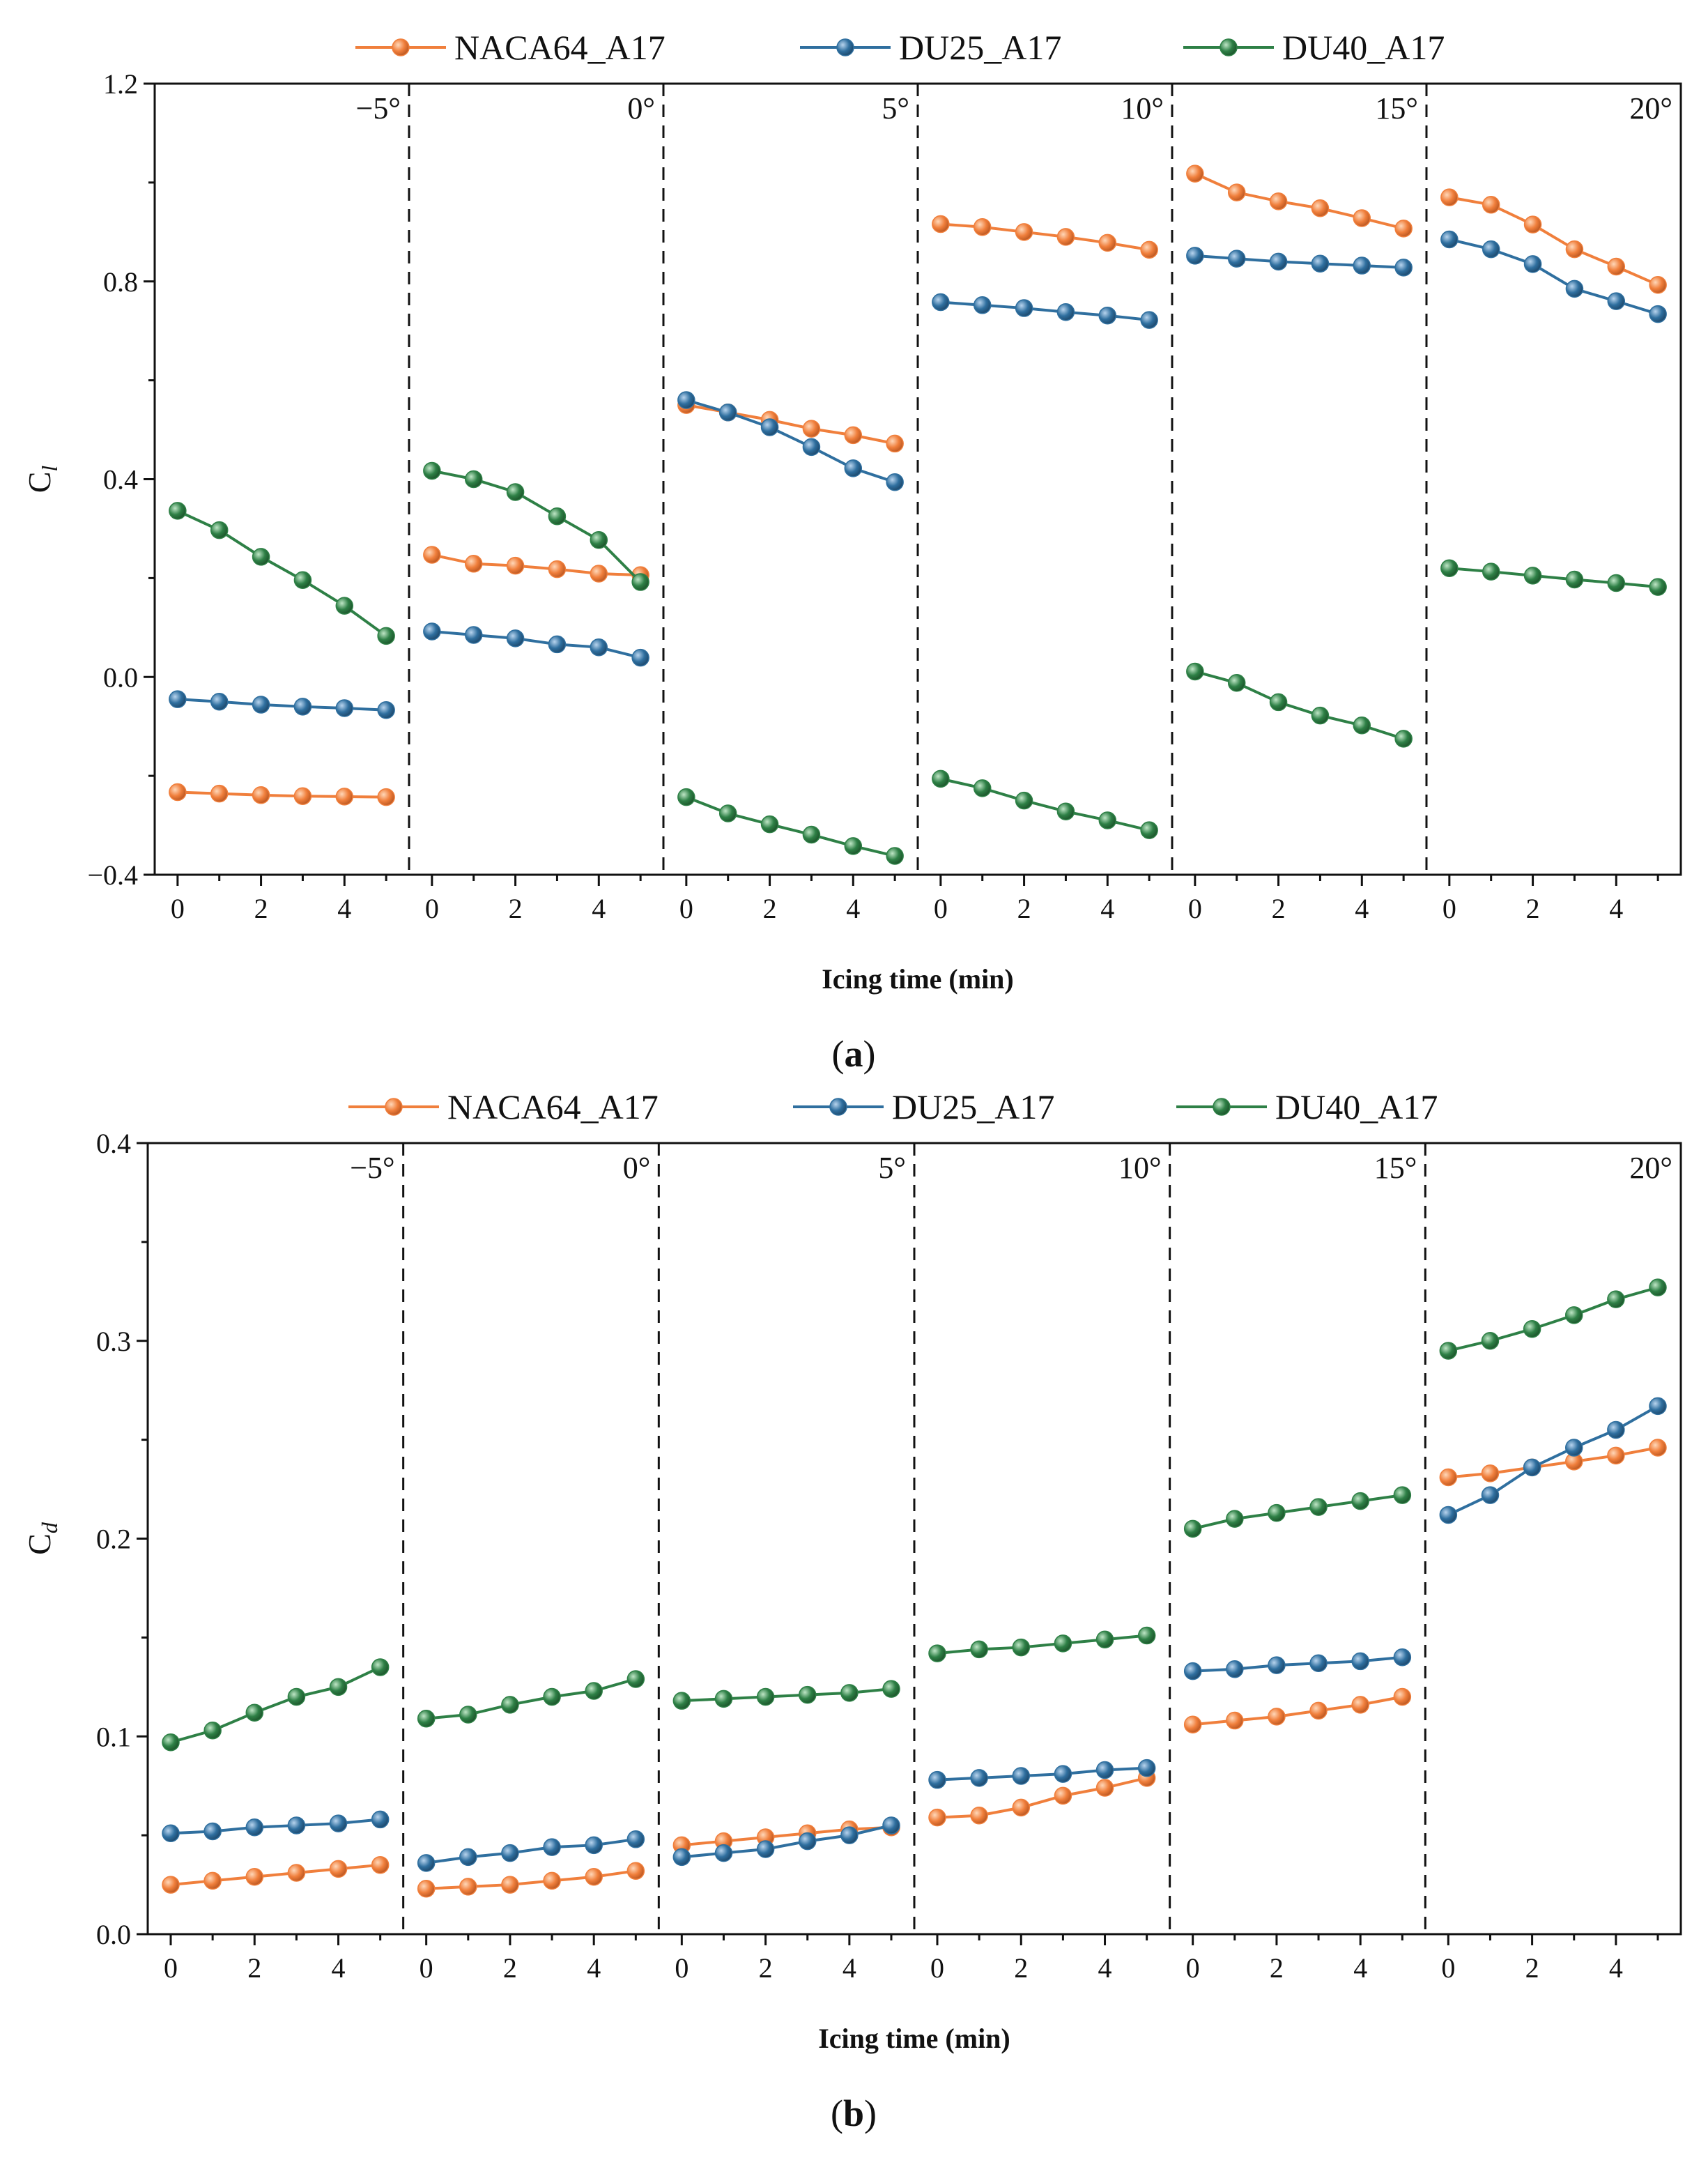  I want to click on subplot-angle-label: −5°, so click(378, 108).